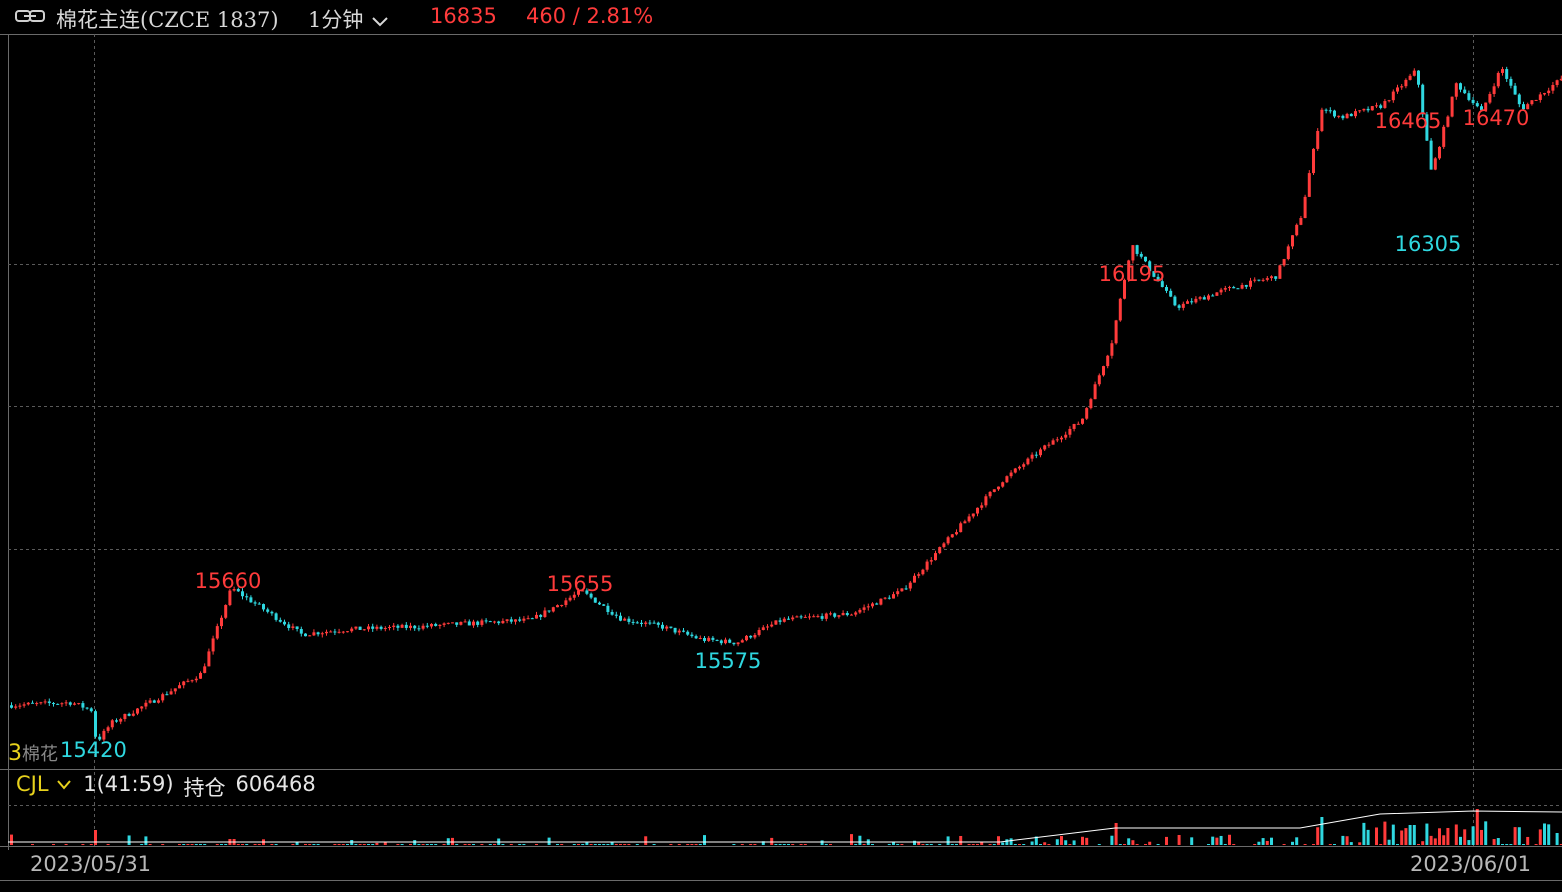 The image size is (1562, 892). Describe the element at coordinates (44, 787) in the screenshot. I see `indicator-selector: CJL` at that location.